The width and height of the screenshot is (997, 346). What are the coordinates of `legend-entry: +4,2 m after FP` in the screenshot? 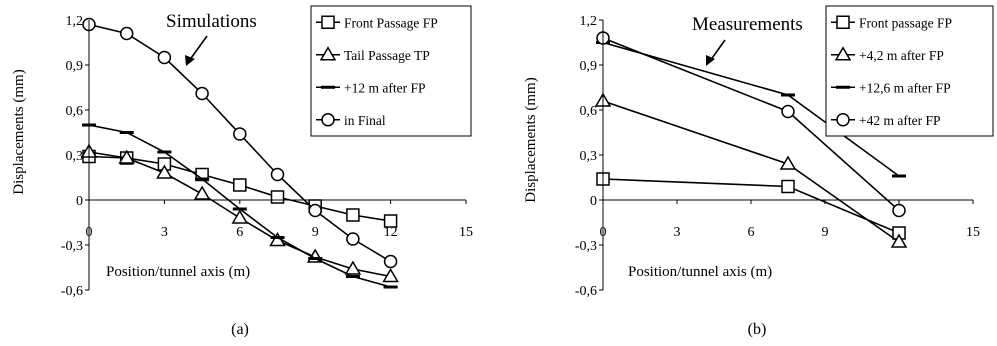 It's located at (887, 54).